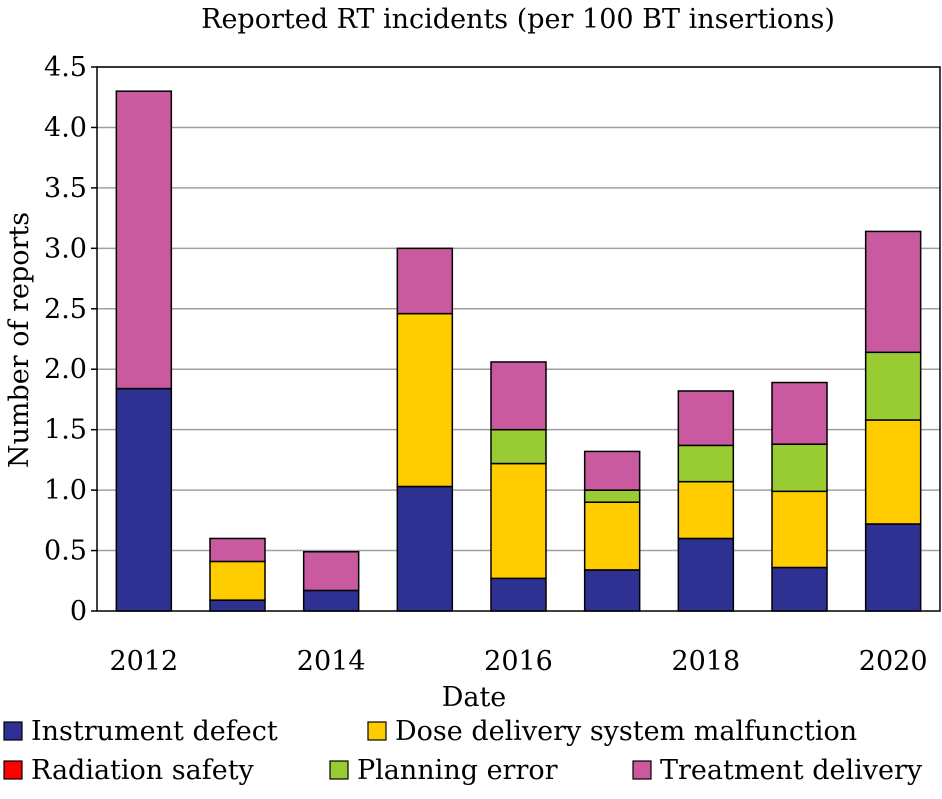 The image size is (942, 799). I want to click on y-tick-label: 3.0, so click(65, 248).